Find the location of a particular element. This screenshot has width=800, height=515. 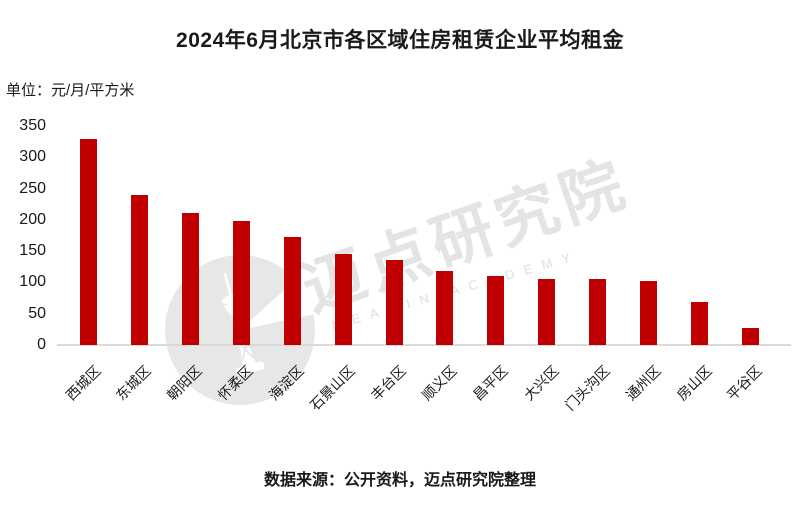

y-tick-label: 50 is located at coordinates (37, 313).